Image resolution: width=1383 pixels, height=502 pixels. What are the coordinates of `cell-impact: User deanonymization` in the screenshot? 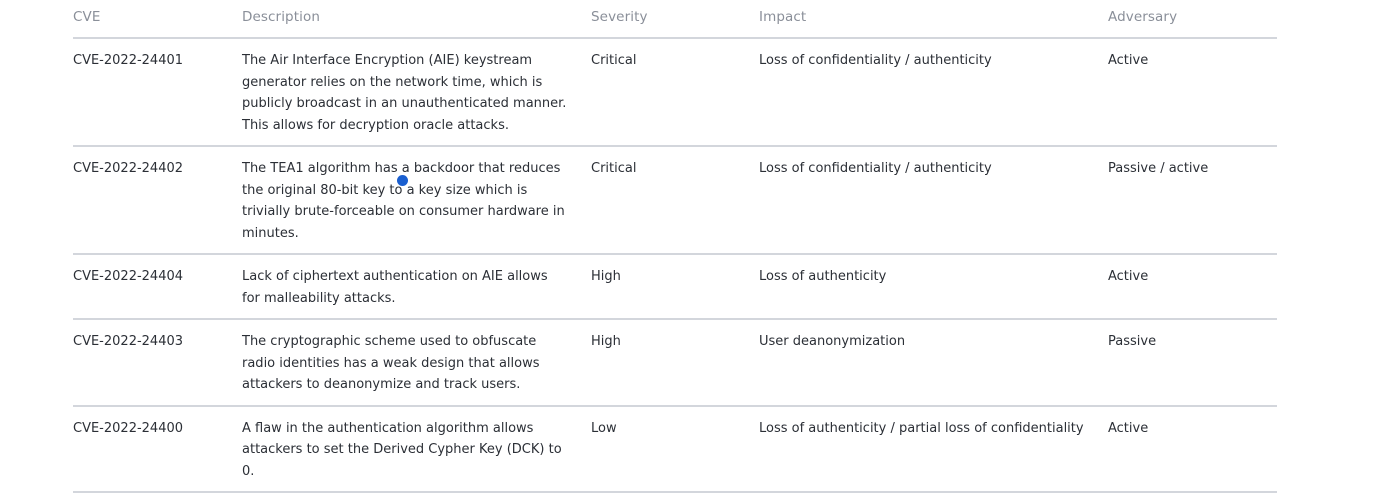 It's located at (933, 363).